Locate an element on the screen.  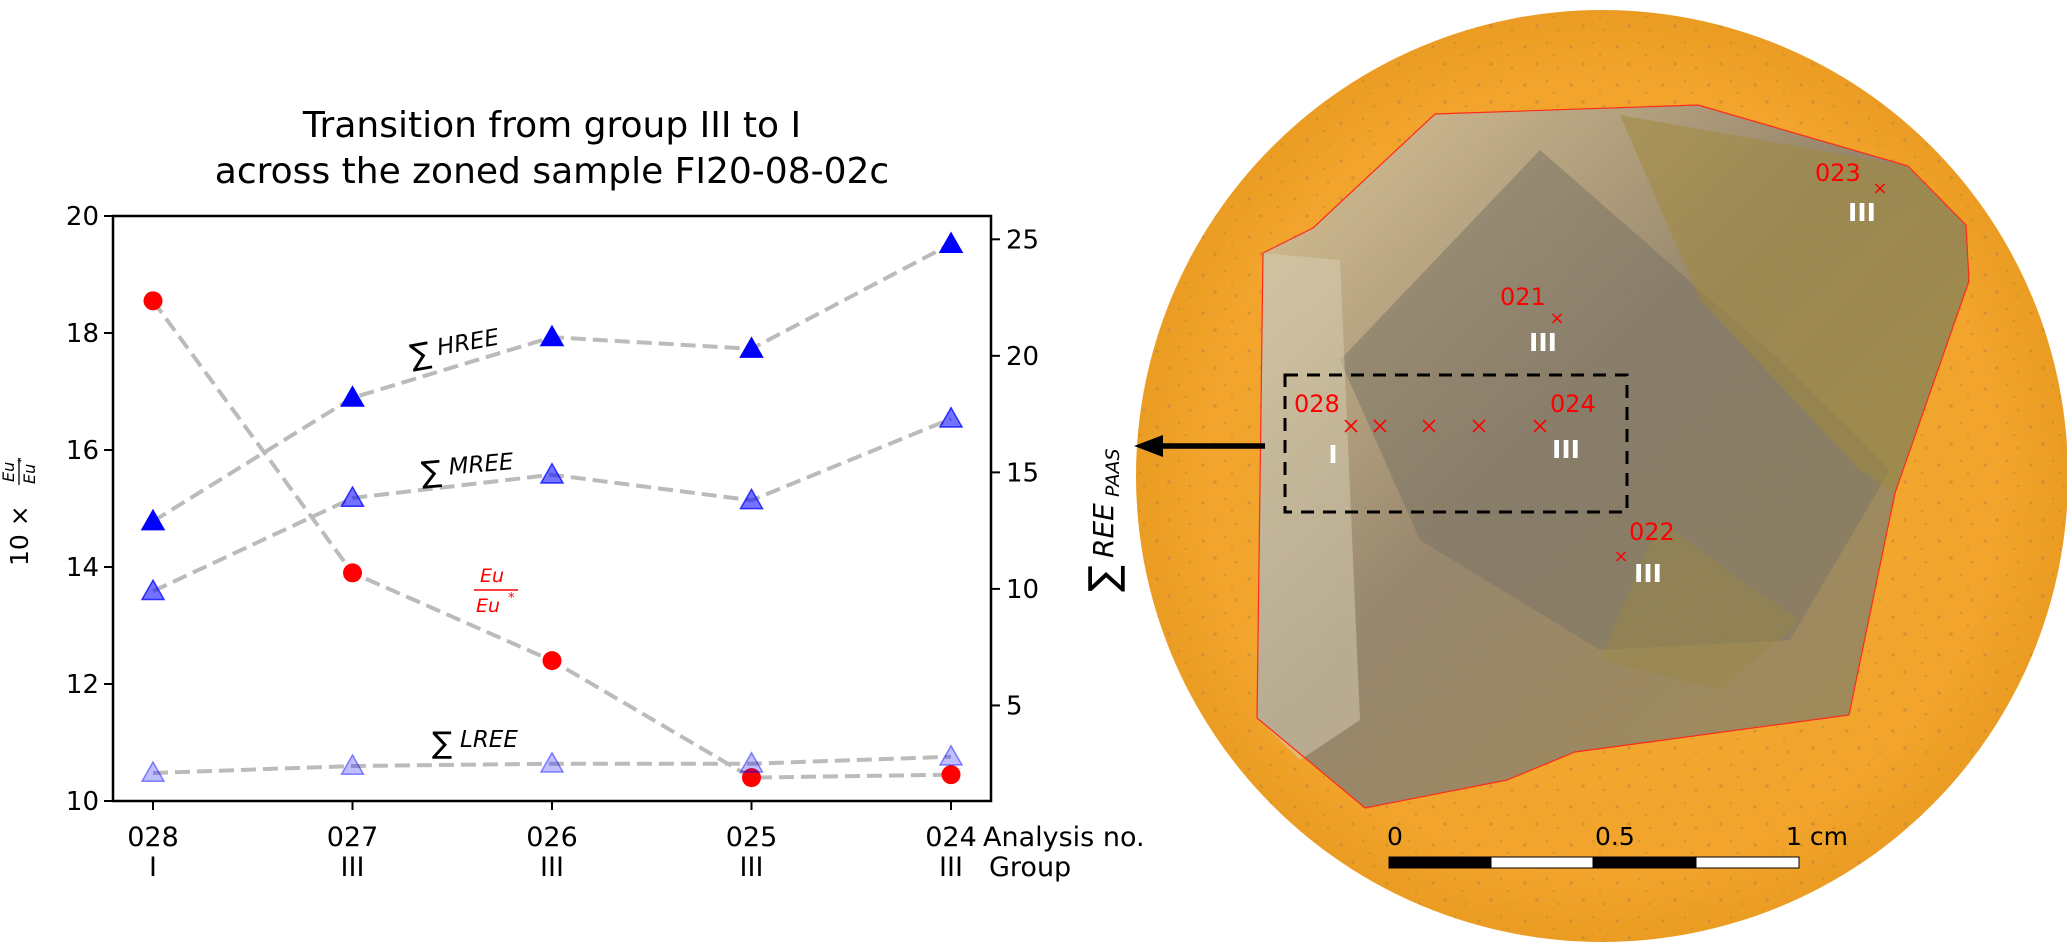
point-021: 021 × III is located at coordinates (1532, 320).